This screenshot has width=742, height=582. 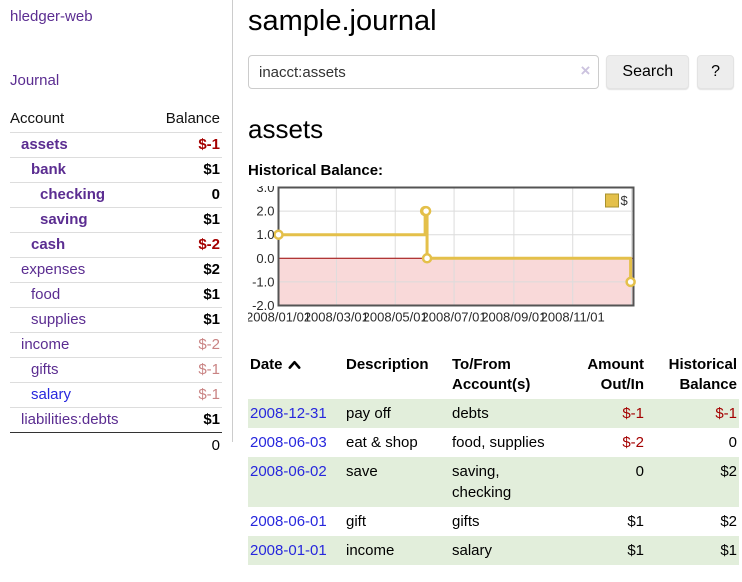 What do you see at coordinates (45, 344) in the screenshot?
I see `account-link-income: income` at bounding box center [45, 344].